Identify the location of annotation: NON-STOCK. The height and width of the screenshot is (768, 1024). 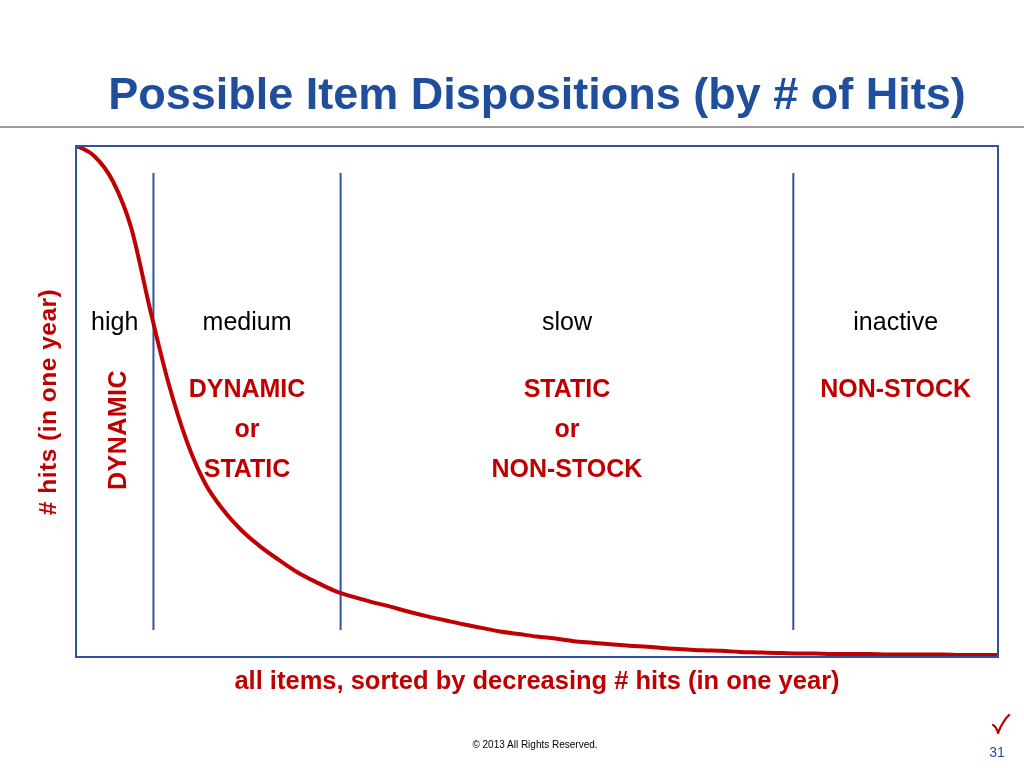
(896, 388).